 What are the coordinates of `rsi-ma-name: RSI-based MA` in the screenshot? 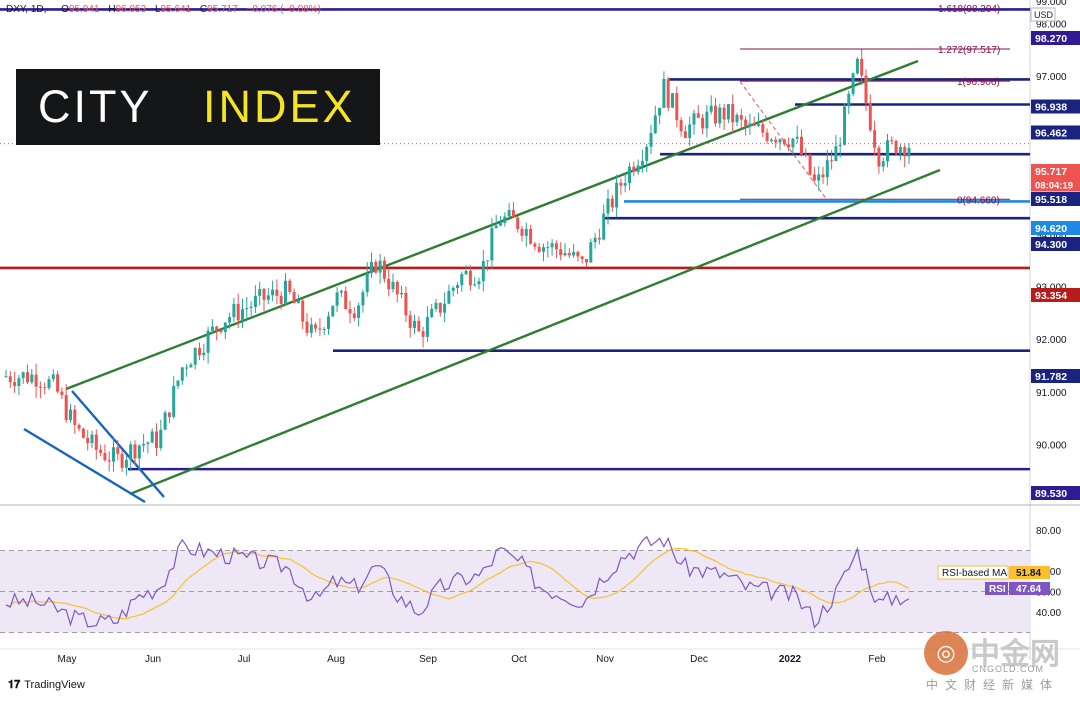 It's located at (974, 573).